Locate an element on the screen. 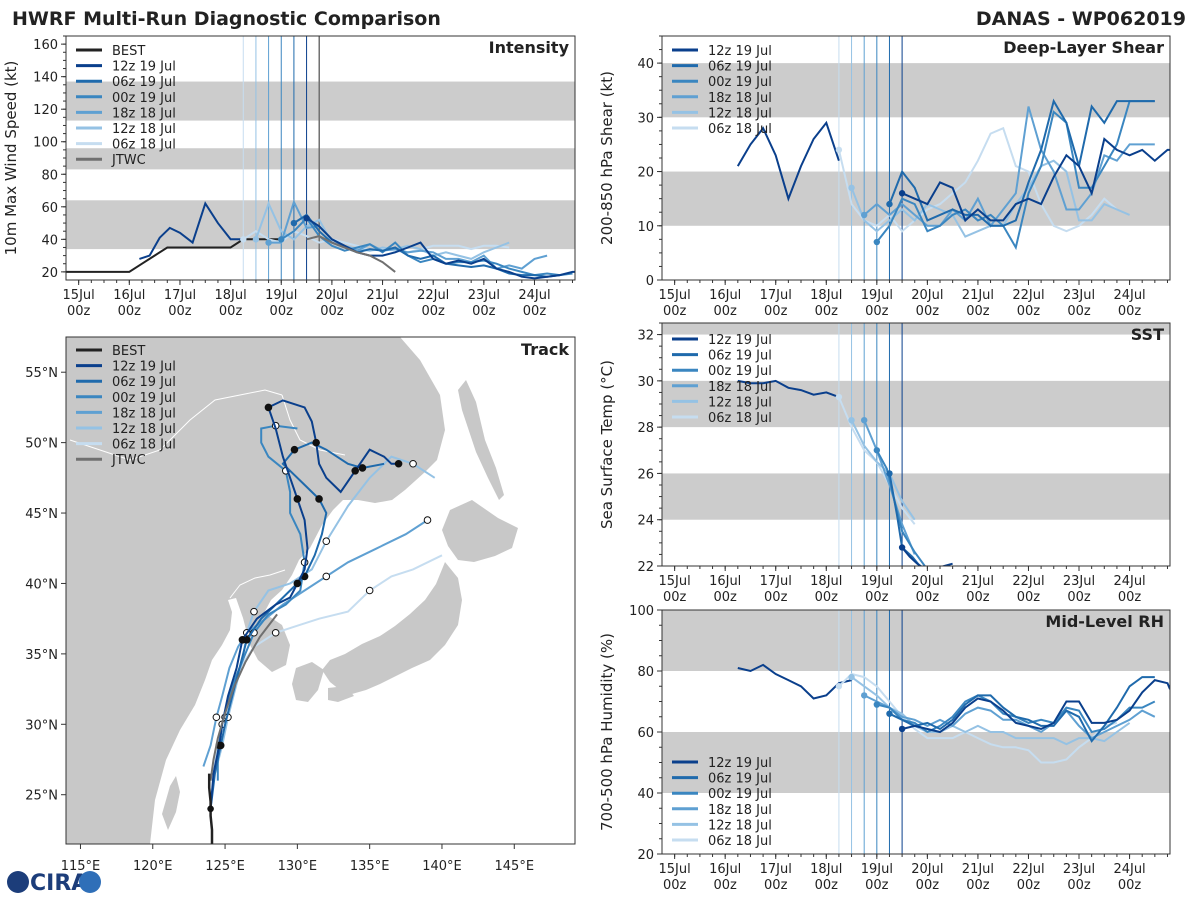 The height and width of the screenshot is (900, 1200). intensity-xtick-hour-4: 00z is located at coordinates (282, 311).